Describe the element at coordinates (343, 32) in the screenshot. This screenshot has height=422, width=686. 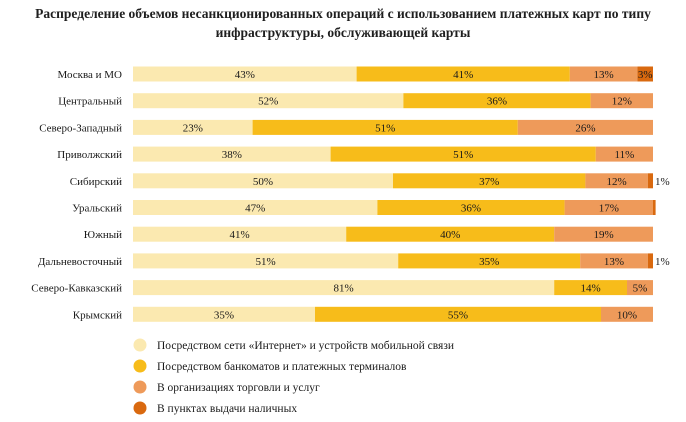
I see `chart-title-line-2: инфраструктуры, обслуживающей карты` at that location.